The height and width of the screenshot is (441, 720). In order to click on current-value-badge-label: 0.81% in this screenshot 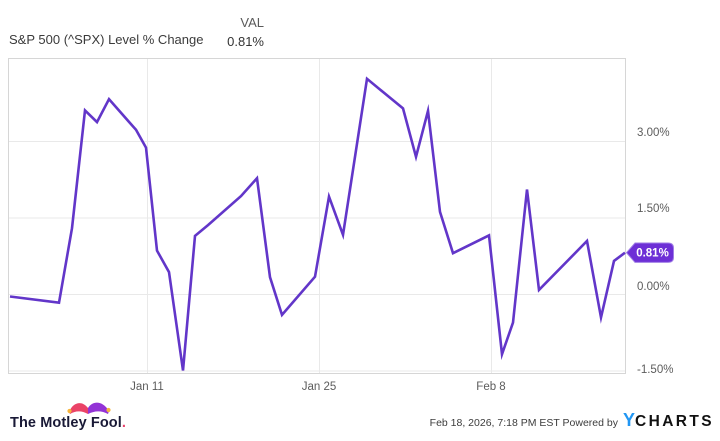, I will do `click(652, 254)`.